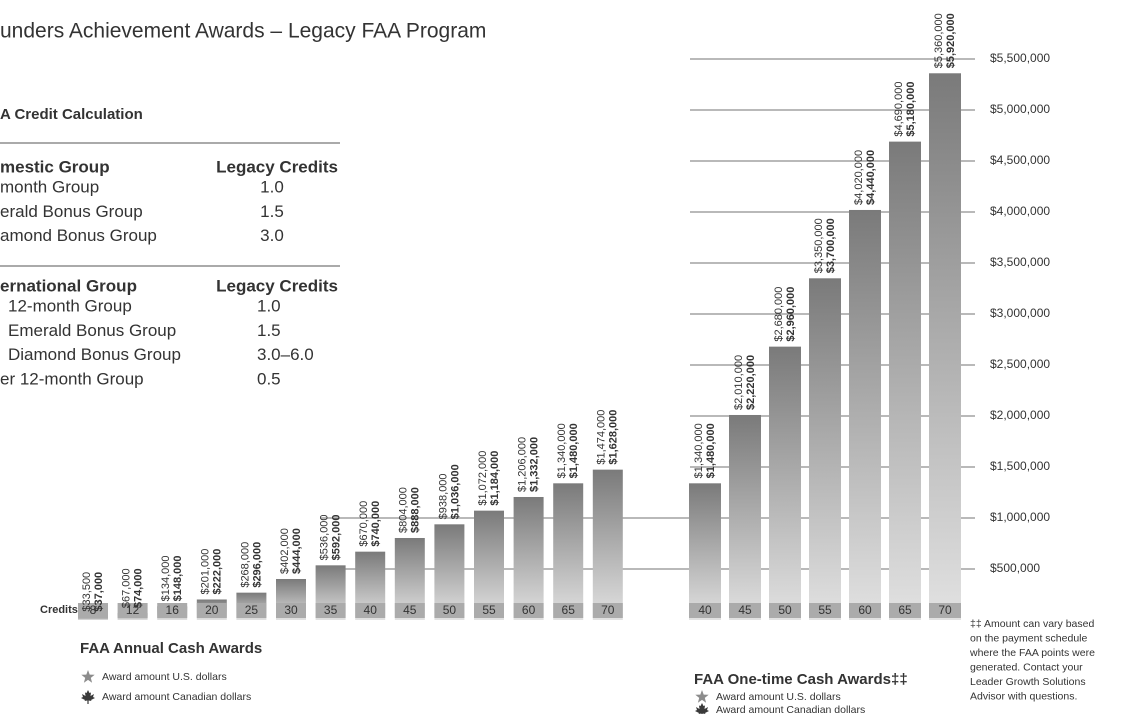 The height and width of the screenshot is (714, 1139). I want to click on table-title: A Credit Calculation, so click(71, 114).